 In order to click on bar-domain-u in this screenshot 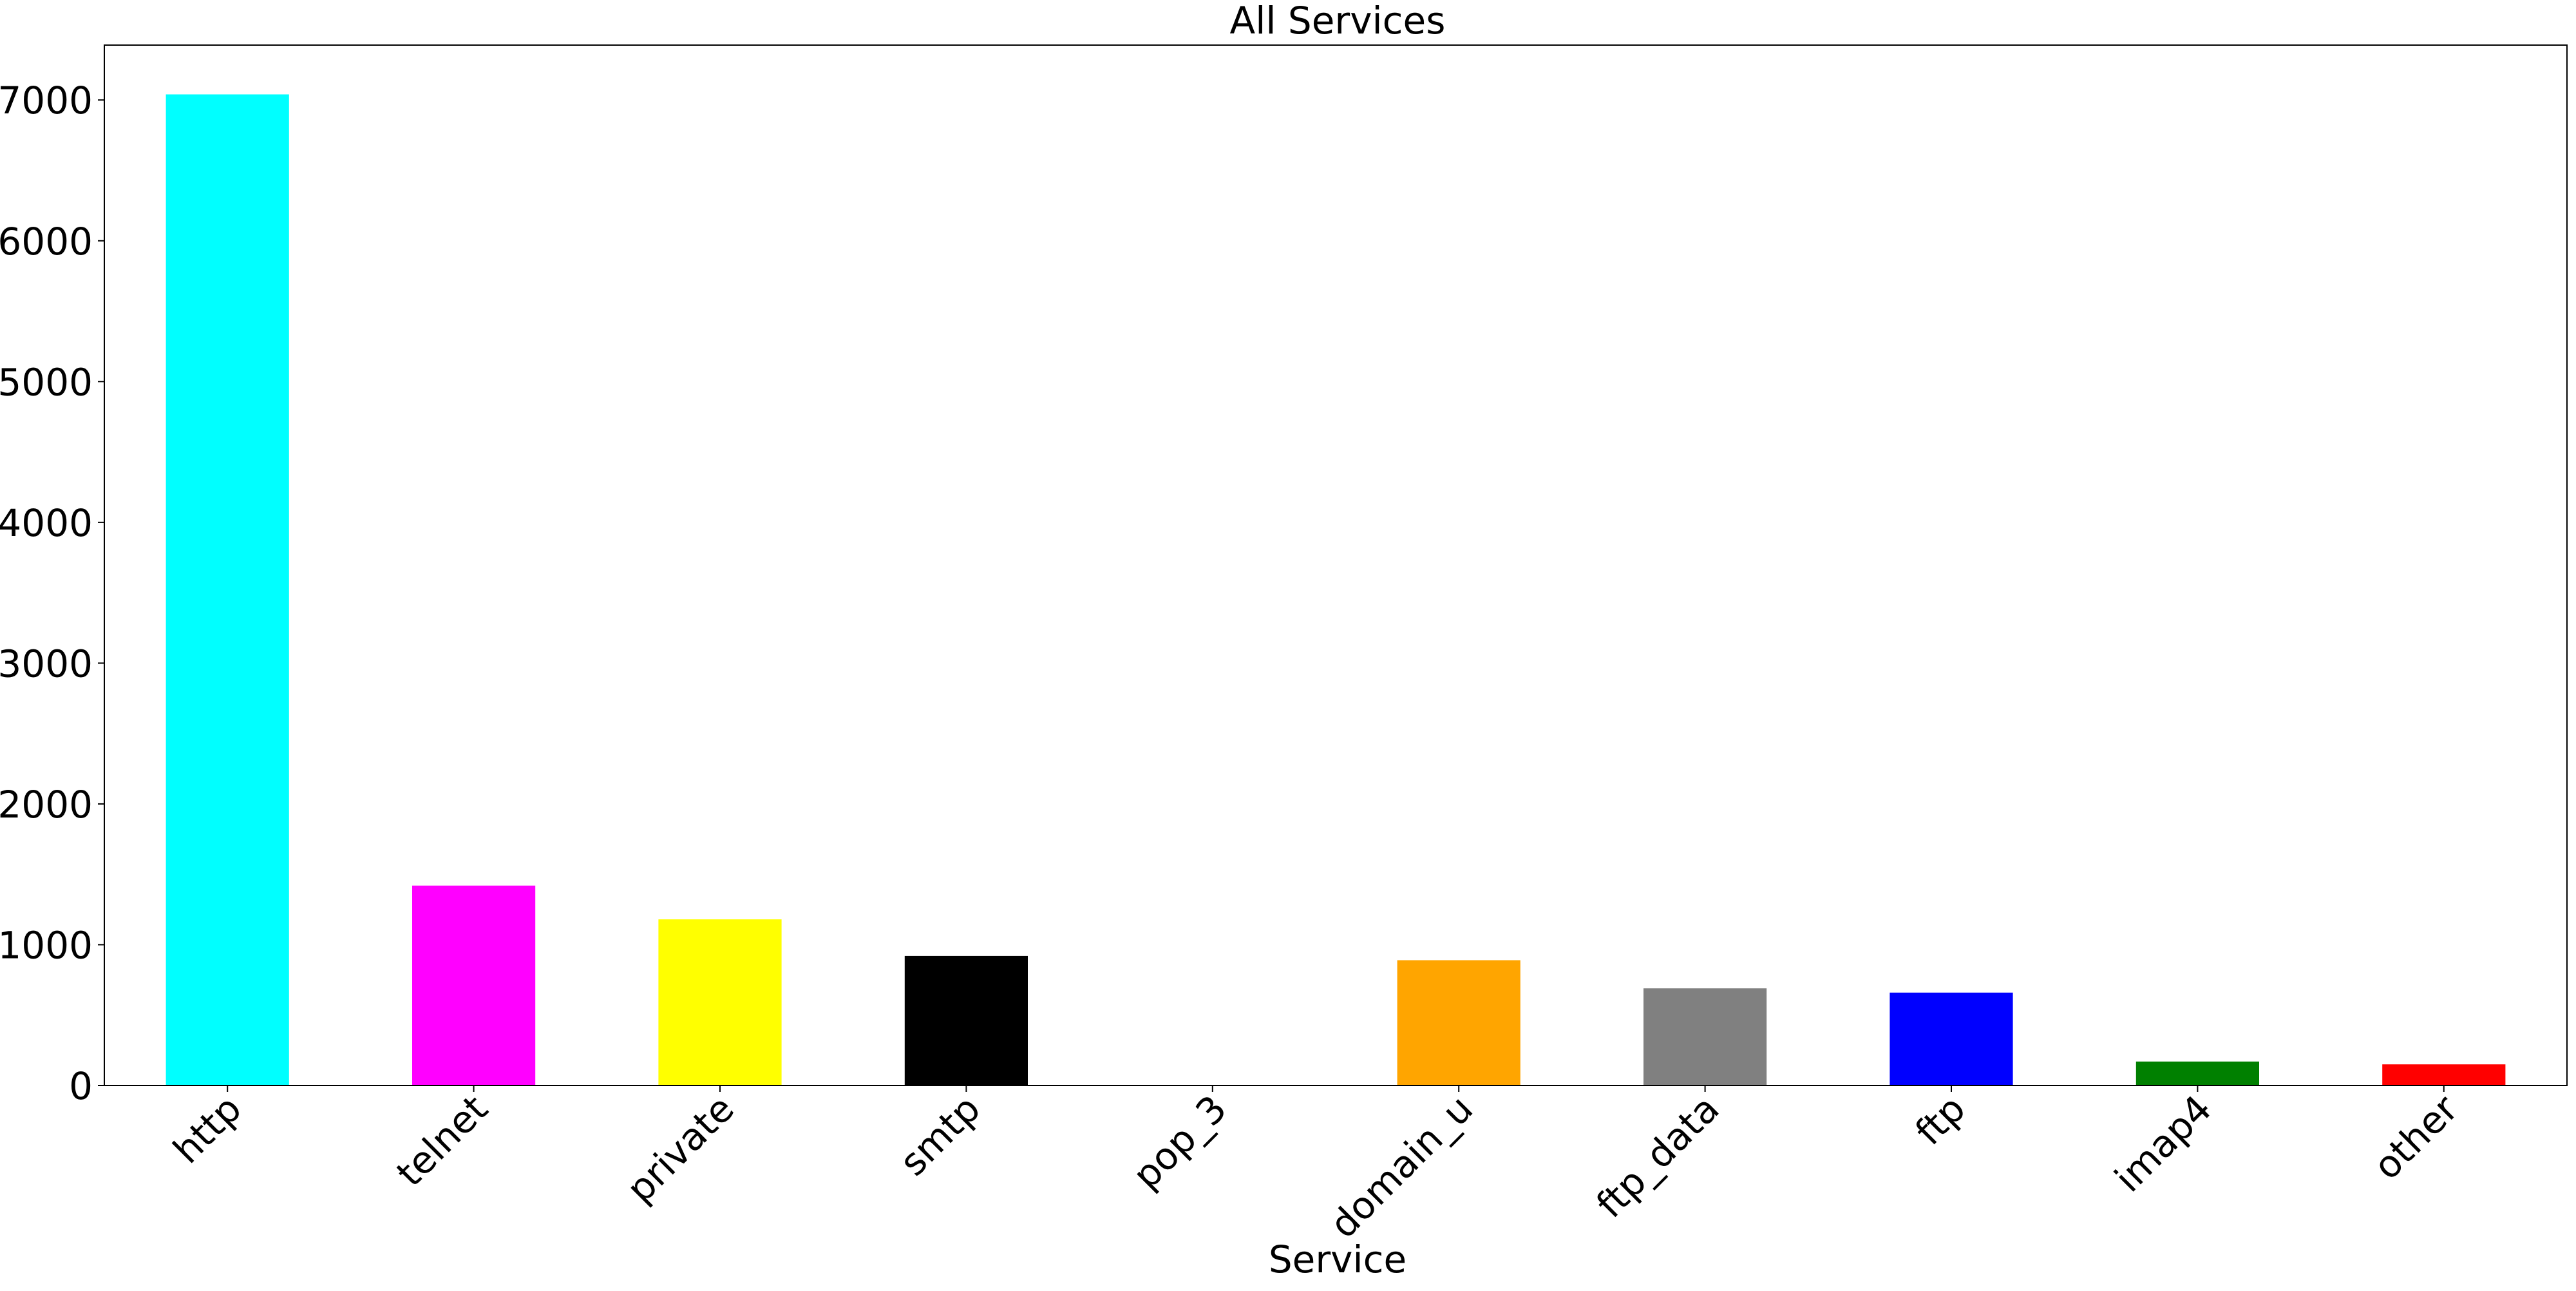, I will do `click(1459, 1022)`.